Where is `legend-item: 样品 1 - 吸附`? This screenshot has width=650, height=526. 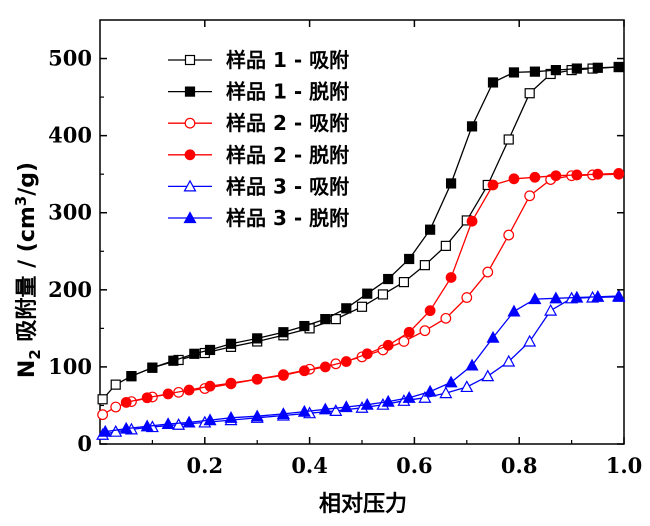 legend-item: 样品 1 - 吸附 is located at coordinates (258, 60).